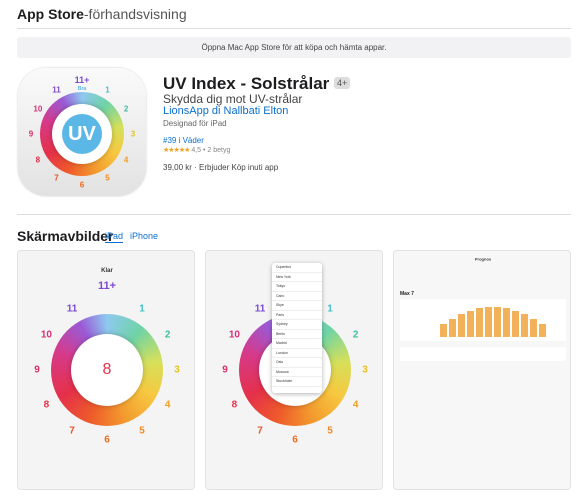  I want to click on screenshot: Prognos Max 7, so click(482, 370).